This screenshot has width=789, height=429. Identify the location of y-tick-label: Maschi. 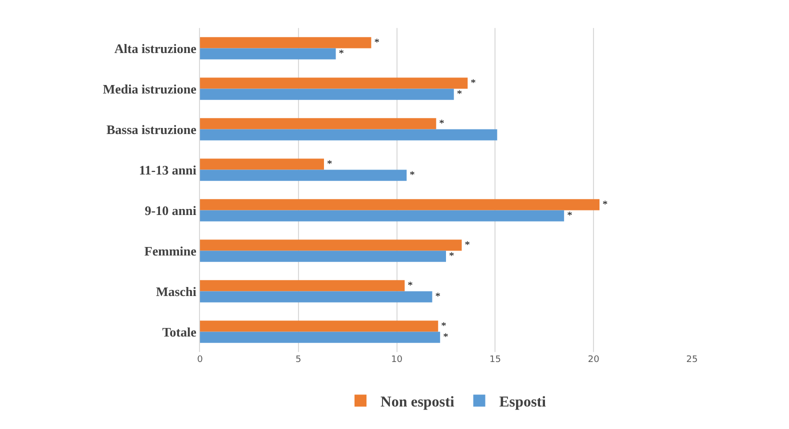
(176, 291).